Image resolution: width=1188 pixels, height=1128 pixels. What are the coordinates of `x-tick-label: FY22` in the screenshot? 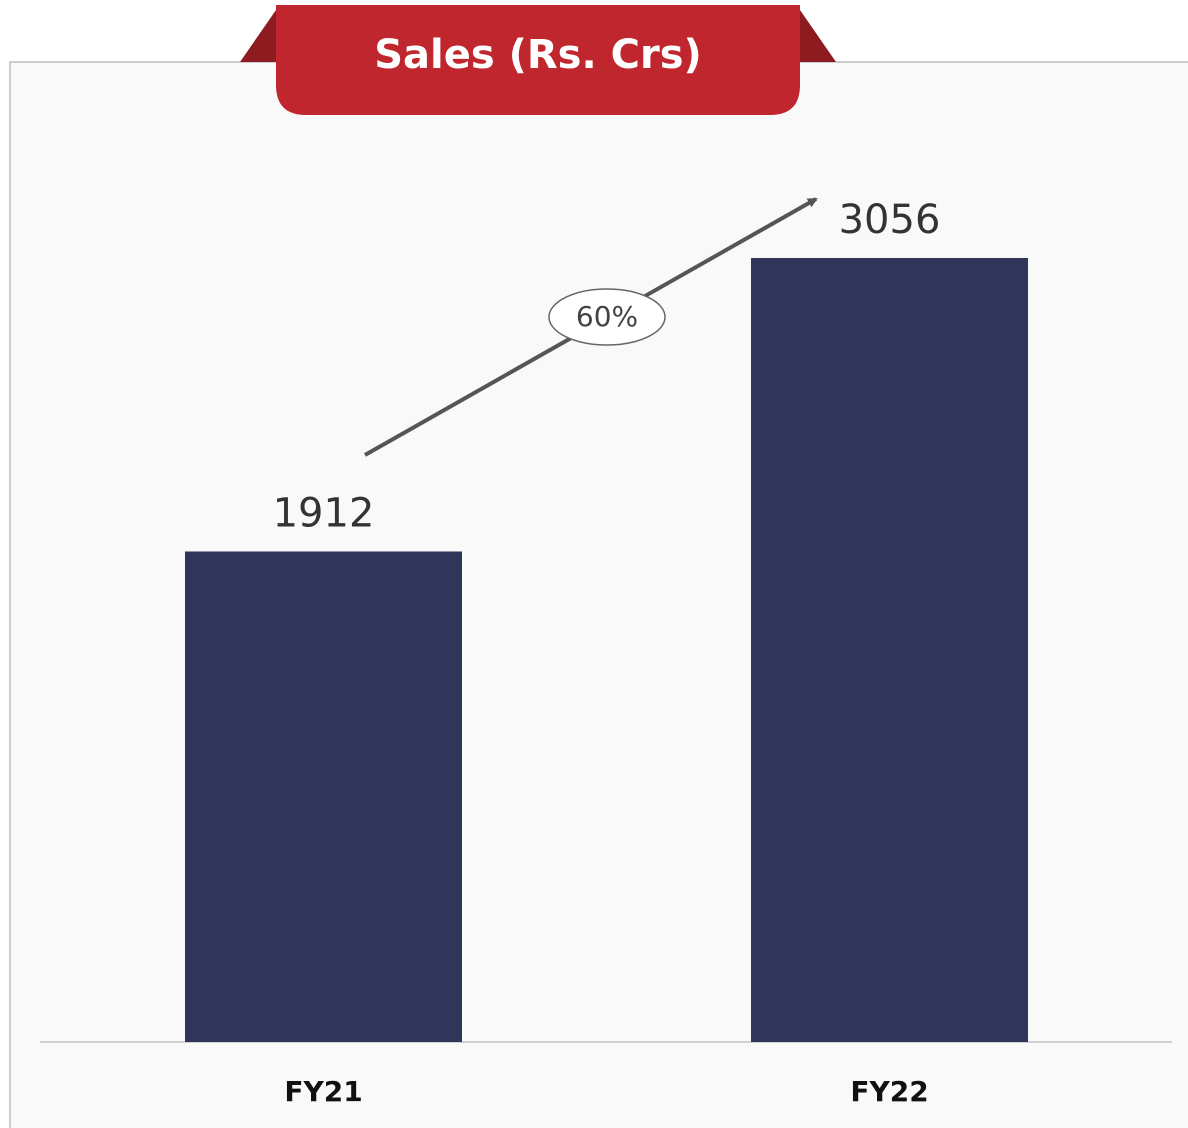 It's located at (889, 1091).